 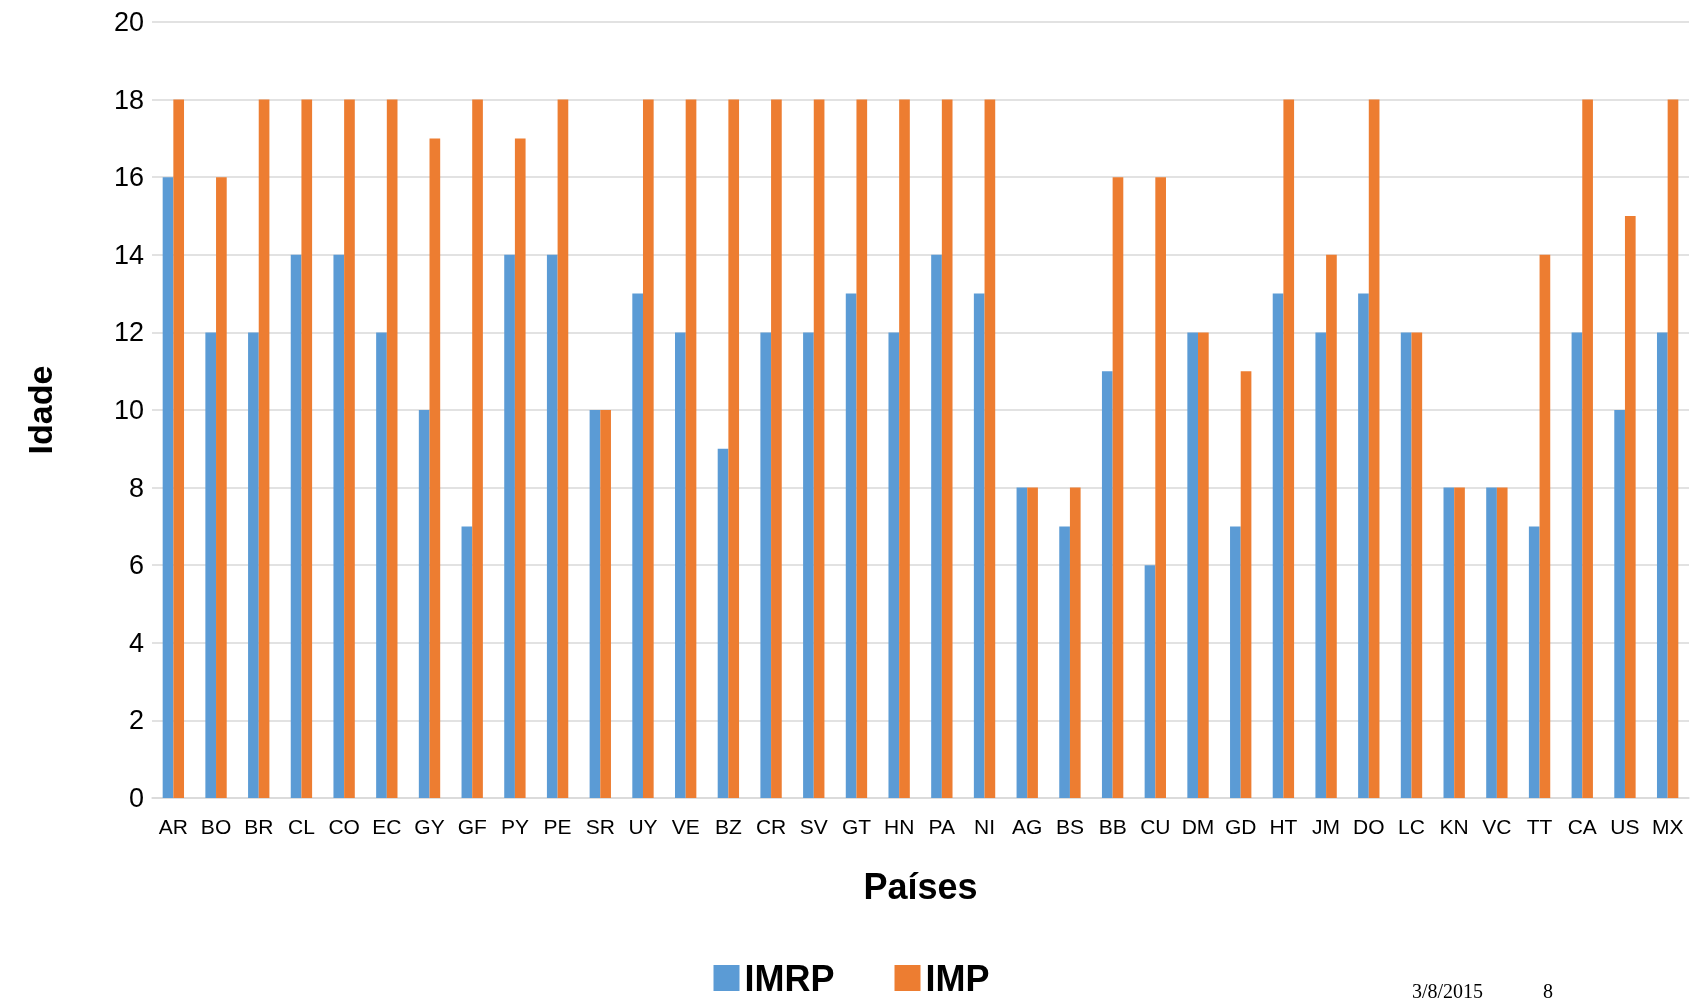 What do you see at coordinates (600, 826) in the screenshot?
I see `x-tick-label: SR` at bounding box center [600, 826].